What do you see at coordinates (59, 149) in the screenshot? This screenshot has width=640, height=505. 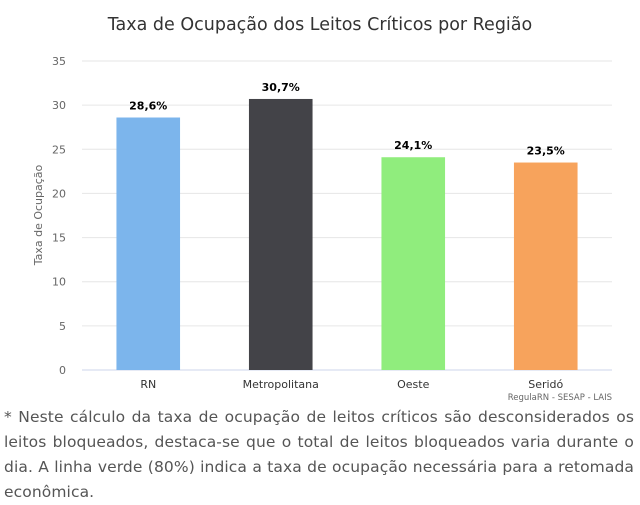 I see `y-tick-label: 25` at bounding box center [59, 149].